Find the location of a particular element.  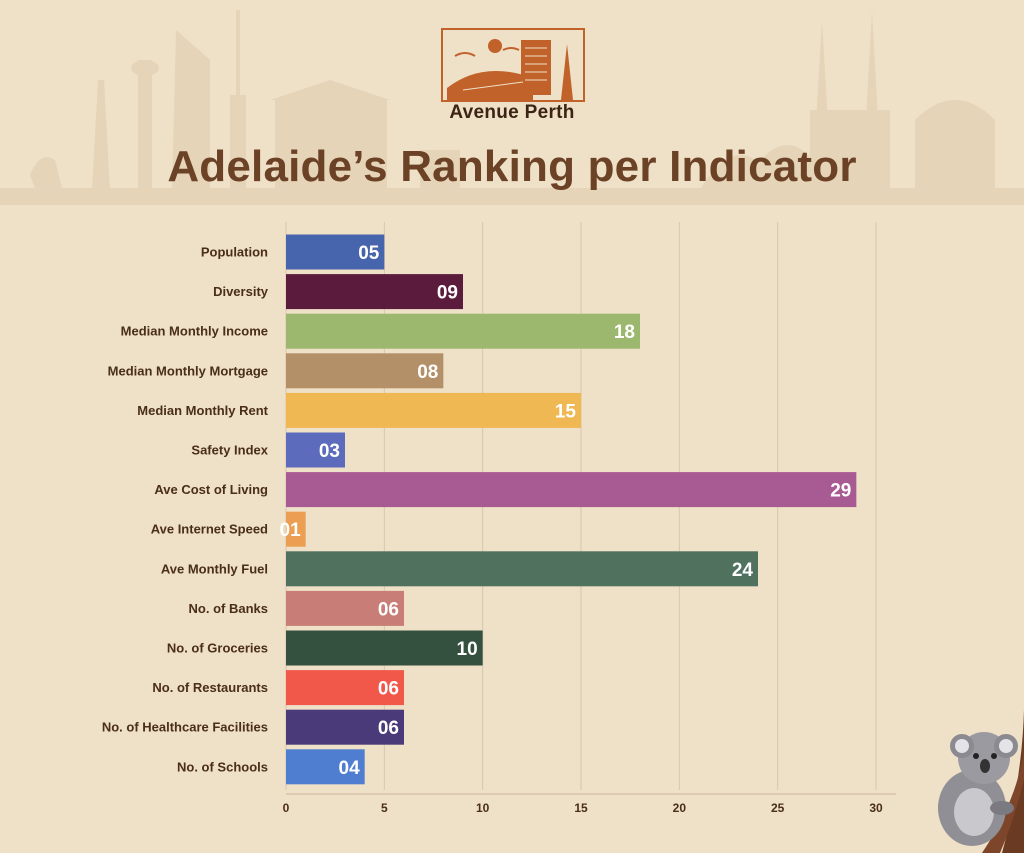

logo-illustration is located at coordinates (513, 65).